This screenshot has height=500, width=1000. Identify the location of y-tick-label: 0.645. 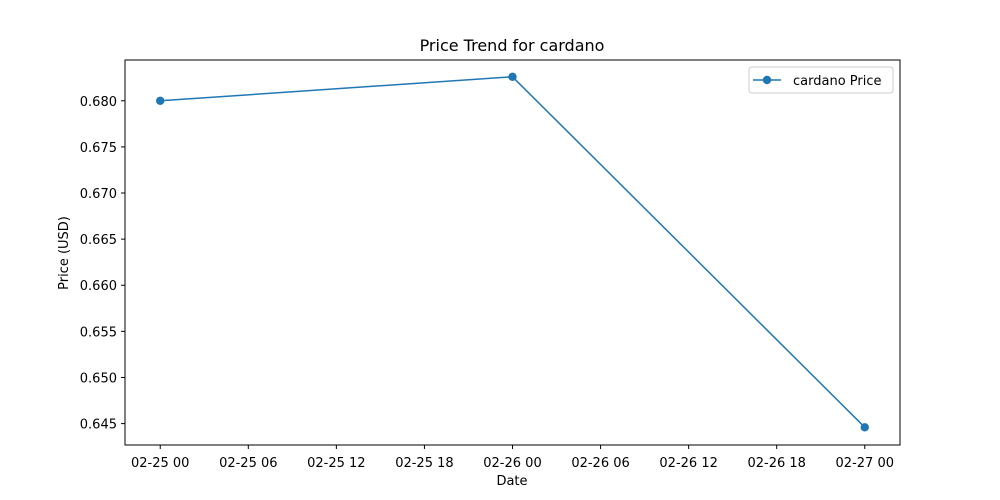
(98, 425).